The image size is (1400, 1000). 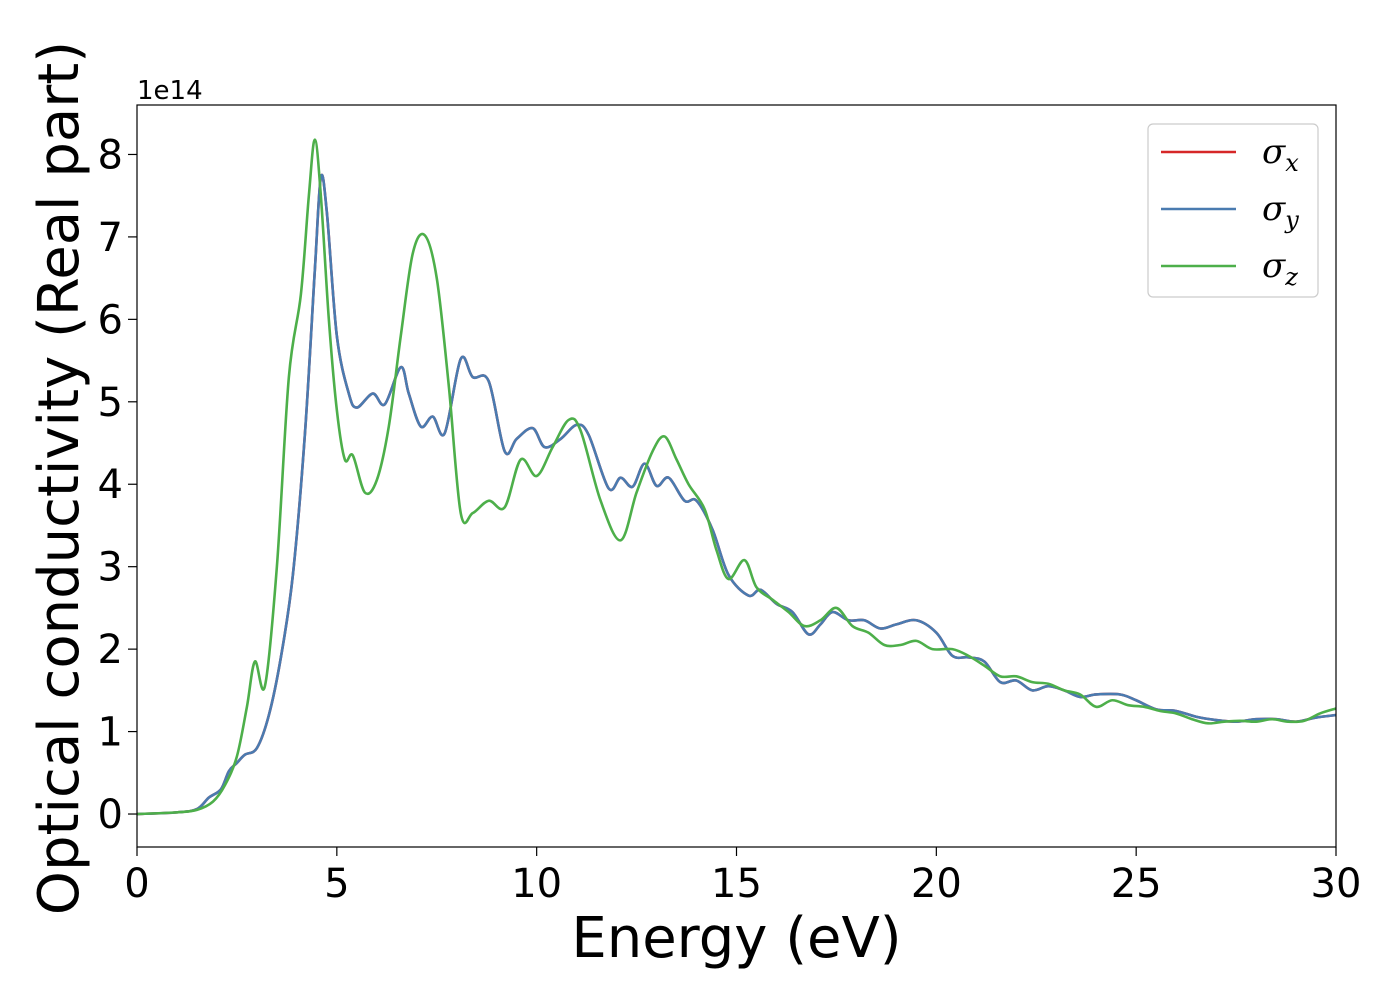 What do you see at coordinates (736, 884) in the screenshot?
I see `x-tick-label: 15` at bounding box center [736, 884].